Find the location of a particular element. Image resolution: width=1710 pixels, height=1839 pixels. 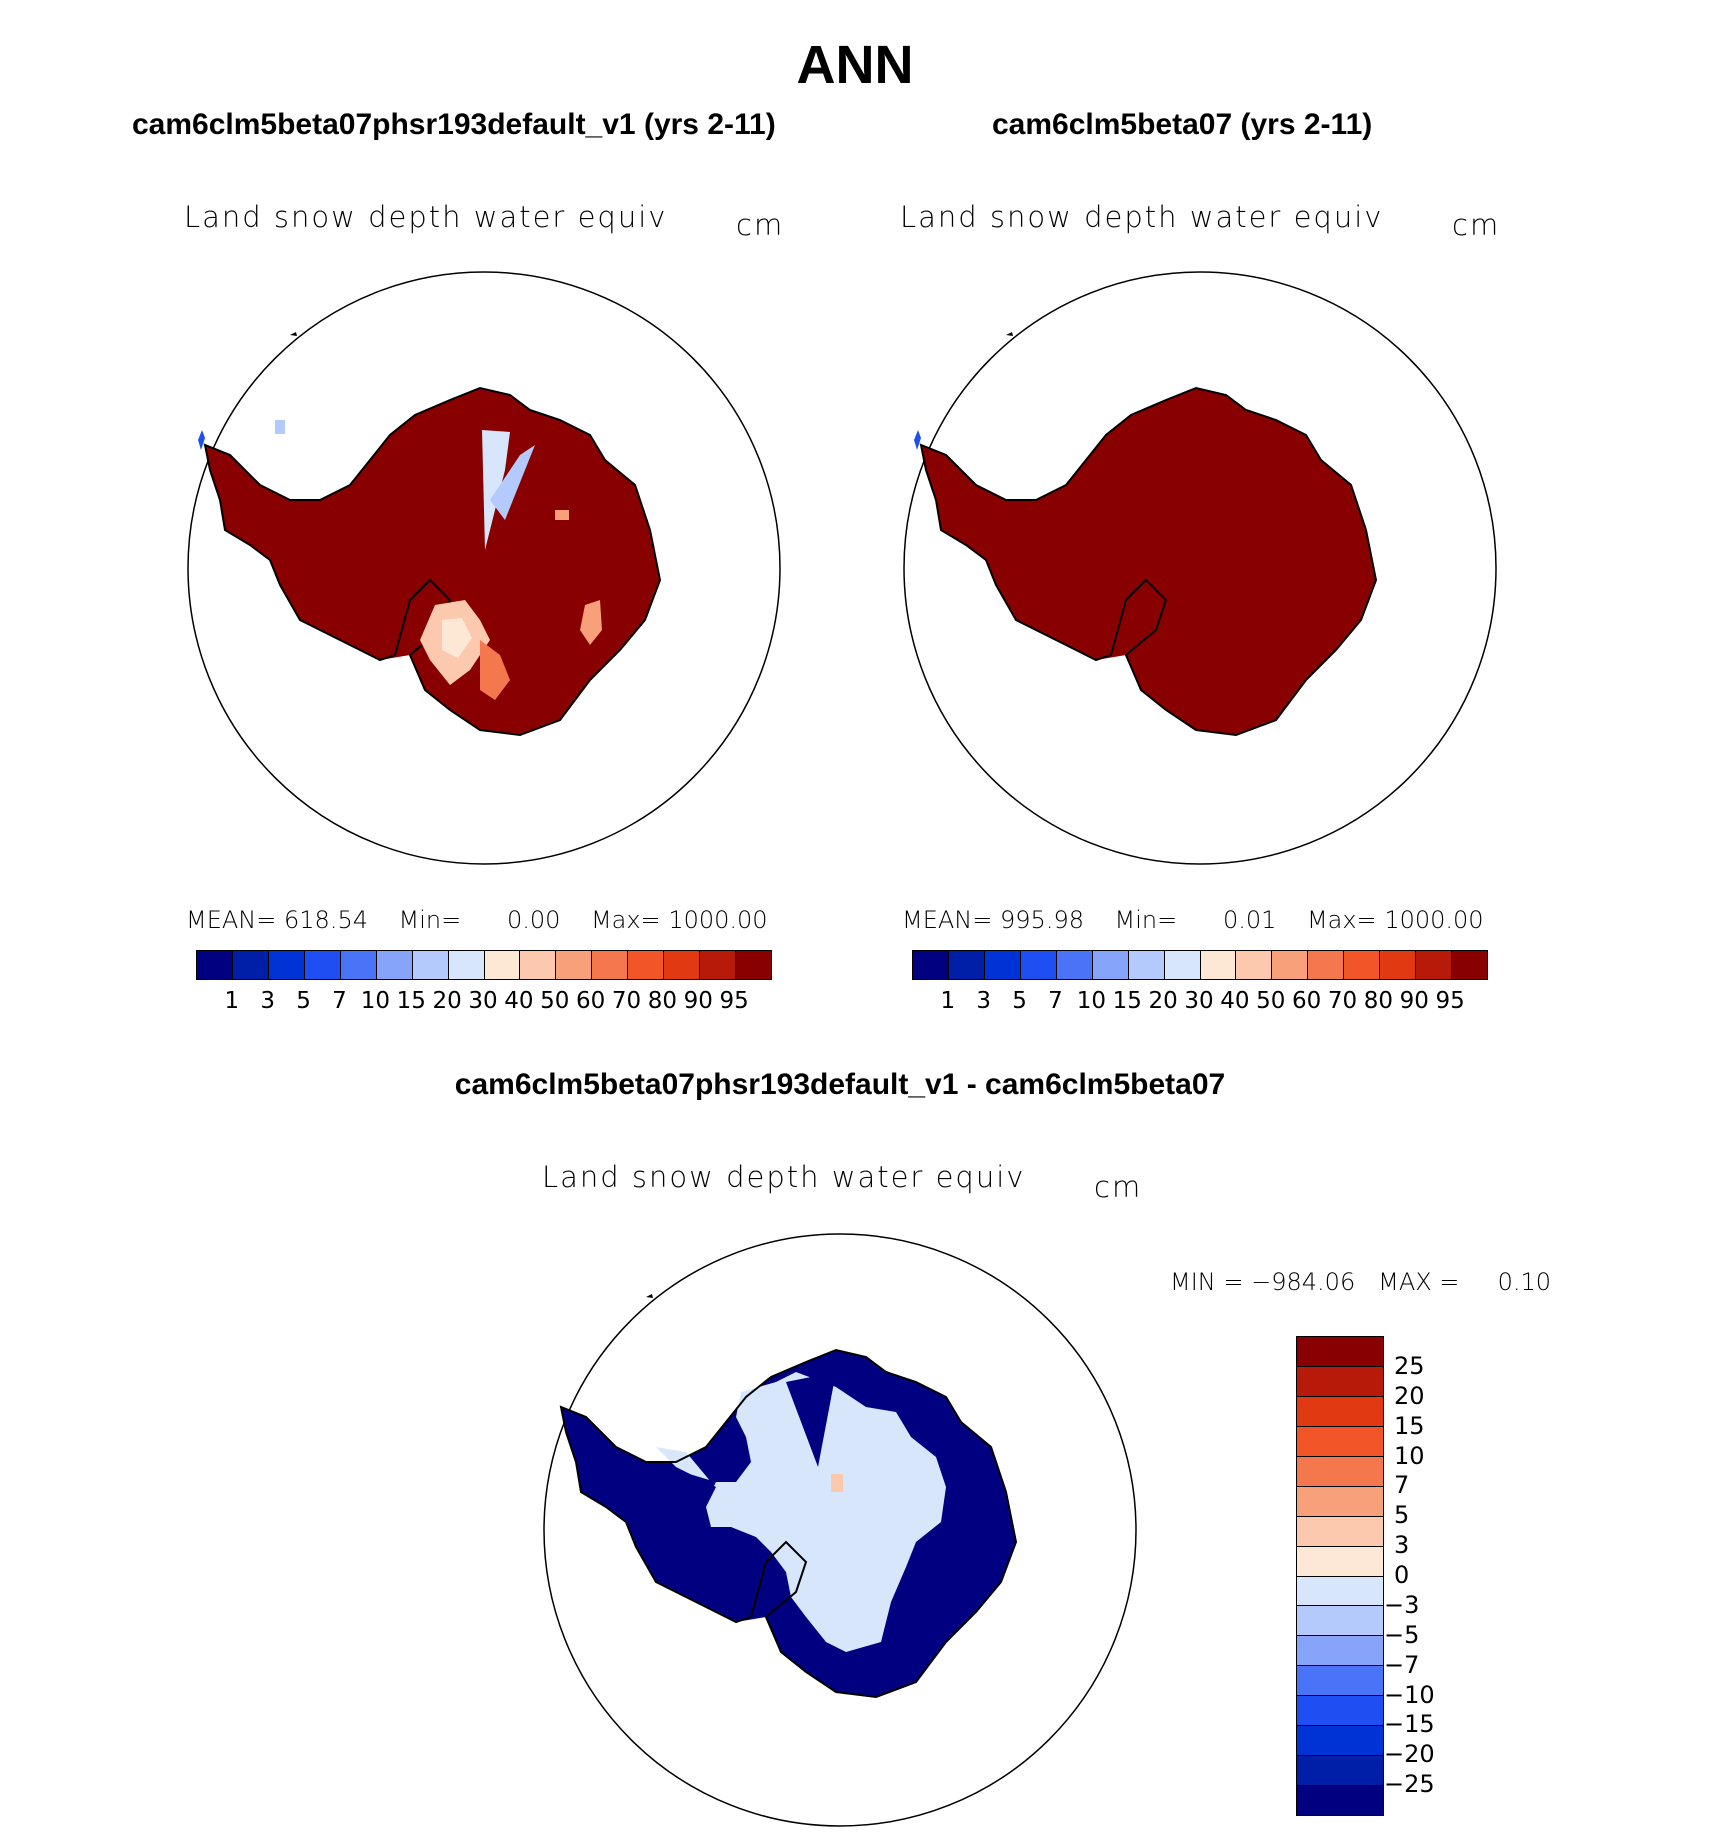

colorbar-tick-label: 10 is located at coordinates (375, 1001).